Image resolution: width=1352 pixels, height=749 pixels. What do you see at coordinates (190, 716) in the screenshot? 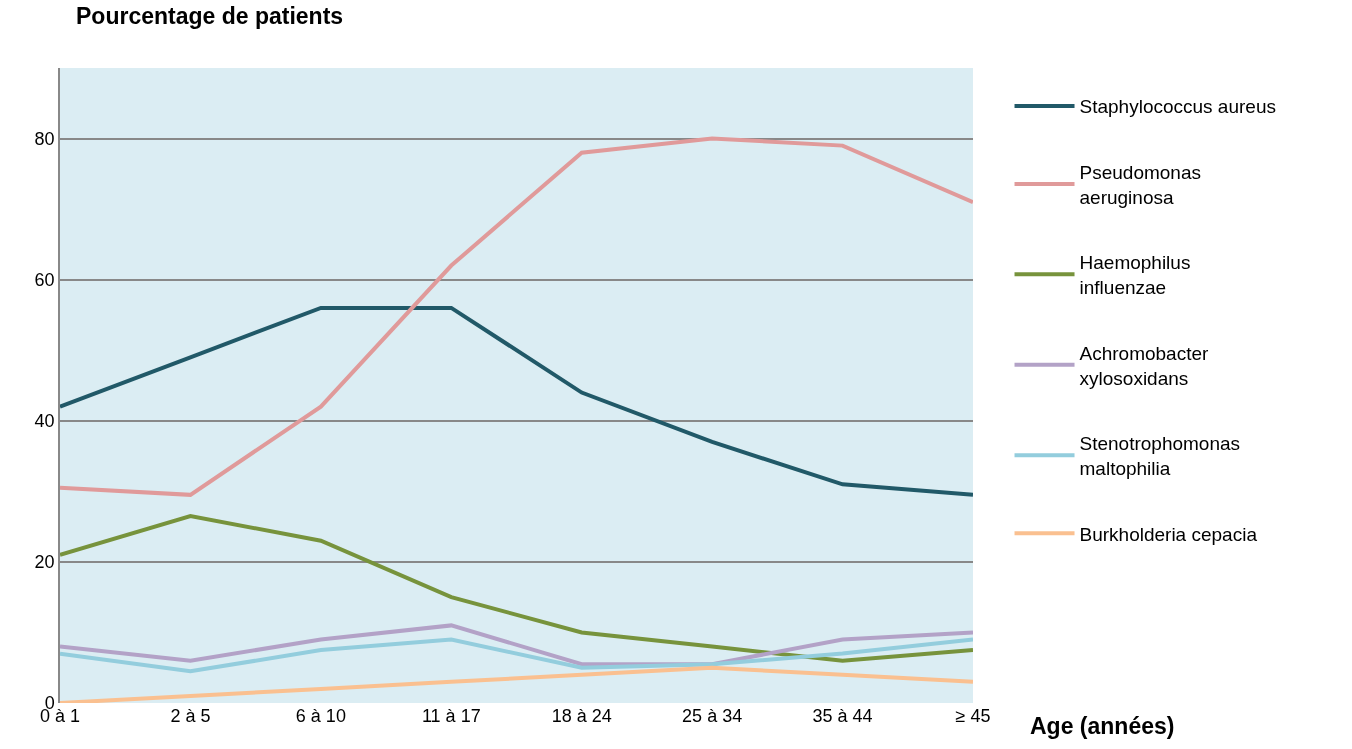
I see `x-tick-label: 2 à 5` at bounding box center [190, 716].